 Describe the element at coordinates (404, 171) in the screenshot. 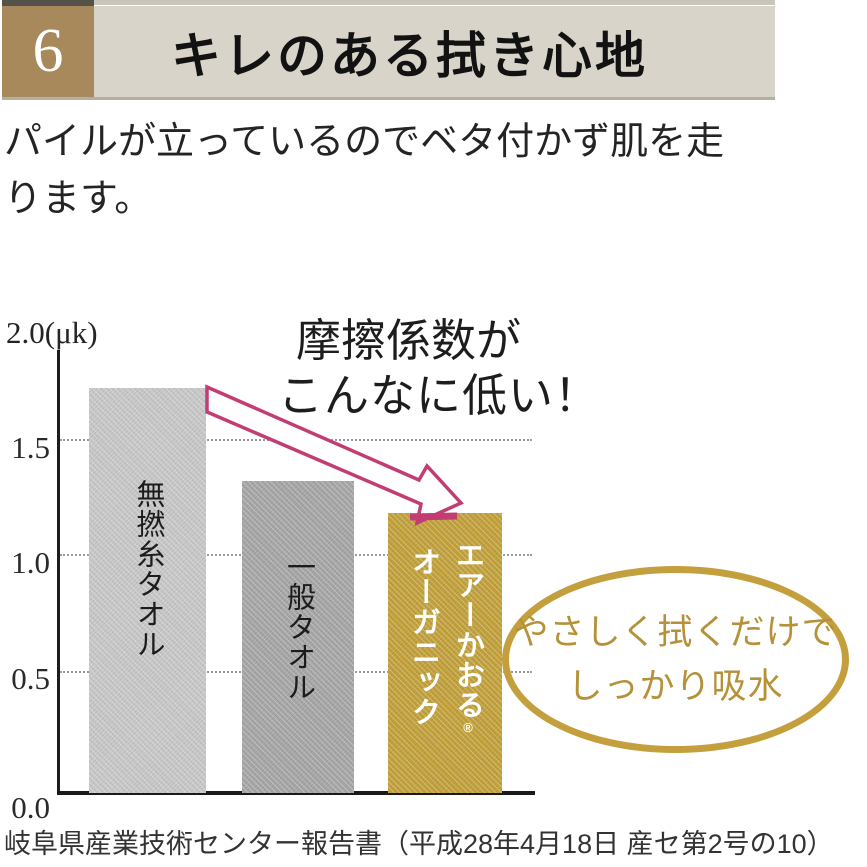

I see `body-text: パイルが立っているのでベタ付かず肌を走 ります。` at that location.